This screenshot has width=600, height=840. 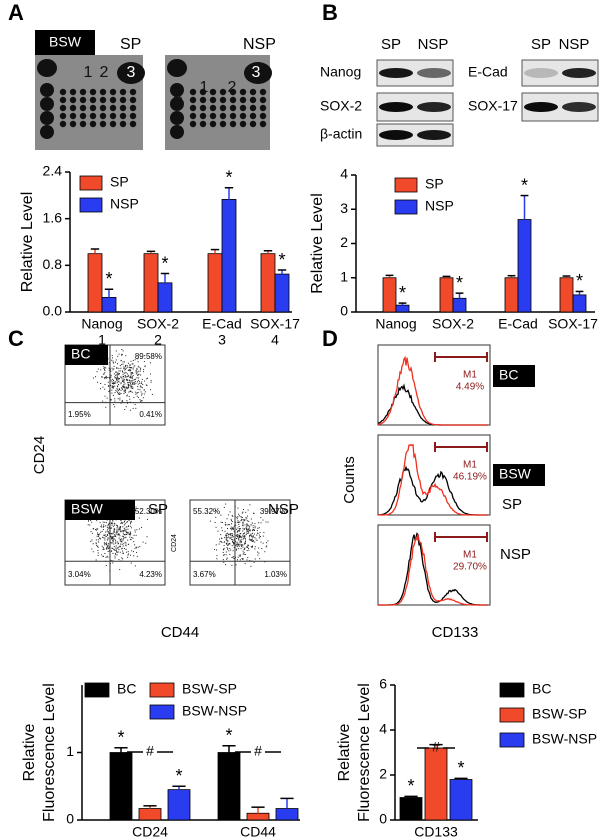 What do you see at coordinates (402, 308) in the screenshot?
I see `bar` at bounding box center [402, 308].